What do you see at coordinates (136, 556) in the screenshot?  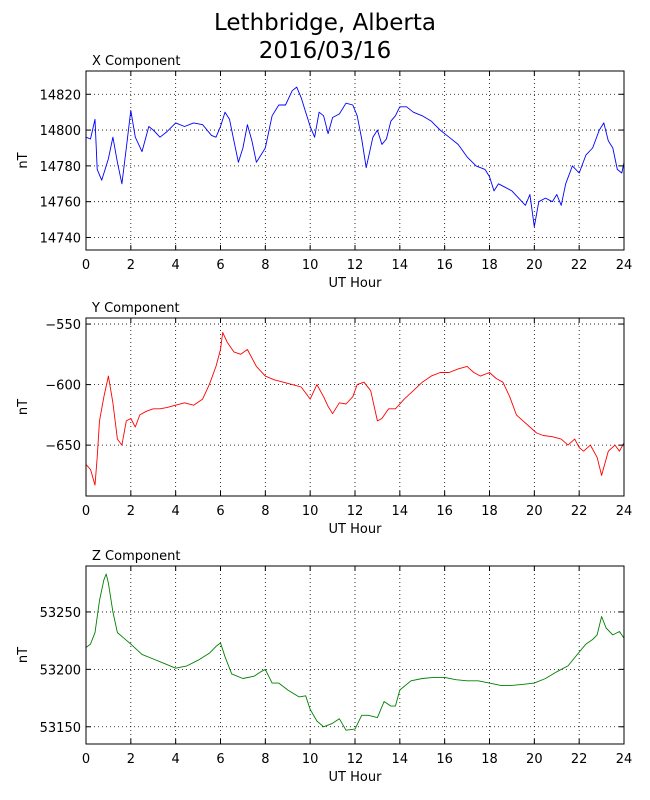 I see `panel-title: Z Component` at bounding box center [136, 556].